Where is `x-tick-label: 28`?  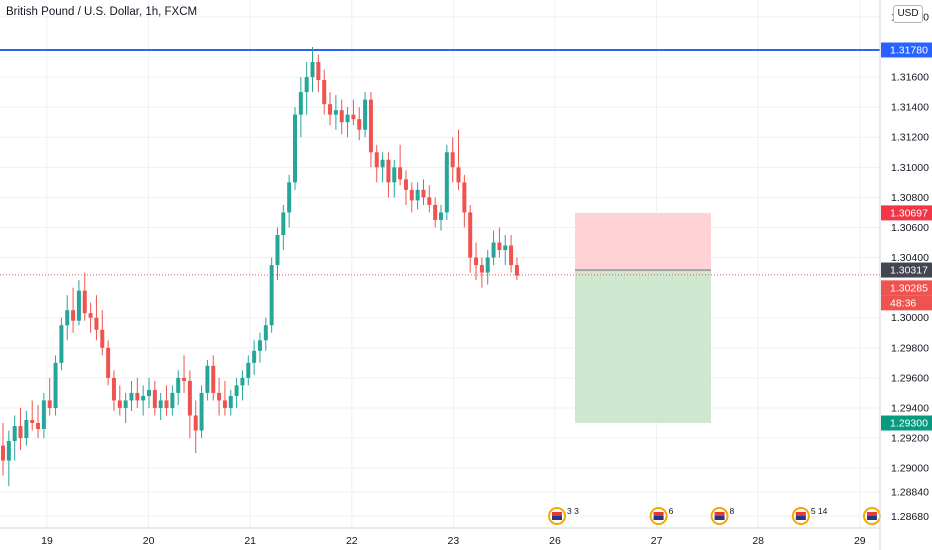 x-tick-label: 28 is located at coordinates (758, 541).